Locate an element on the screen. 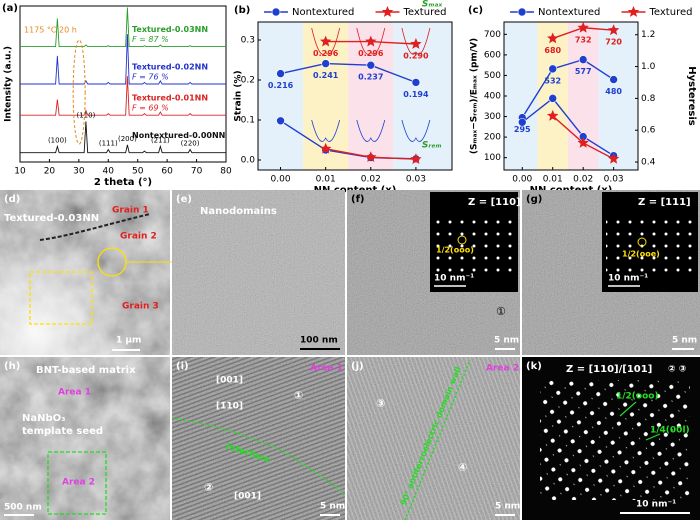 This screenshot has height=520, width=700. zone-axis: Z = [110] is located at coordinates (494, 202).